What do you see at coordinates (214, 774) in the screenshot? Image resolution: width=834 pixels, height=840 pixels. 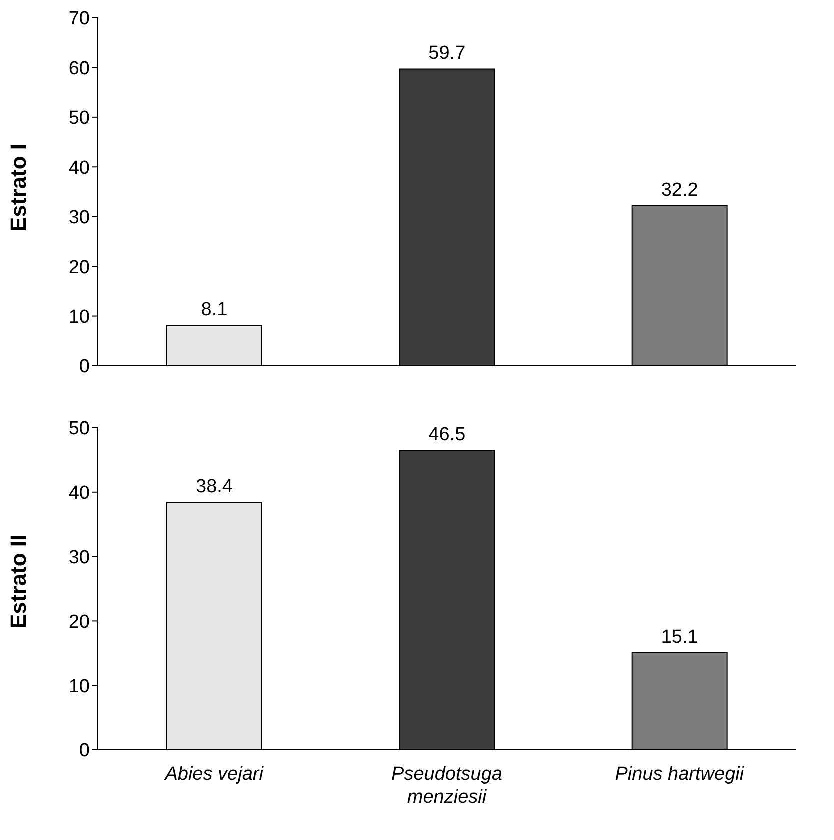 I see `x-tick-label: Abies vejari` at bounding box center [214, 774].